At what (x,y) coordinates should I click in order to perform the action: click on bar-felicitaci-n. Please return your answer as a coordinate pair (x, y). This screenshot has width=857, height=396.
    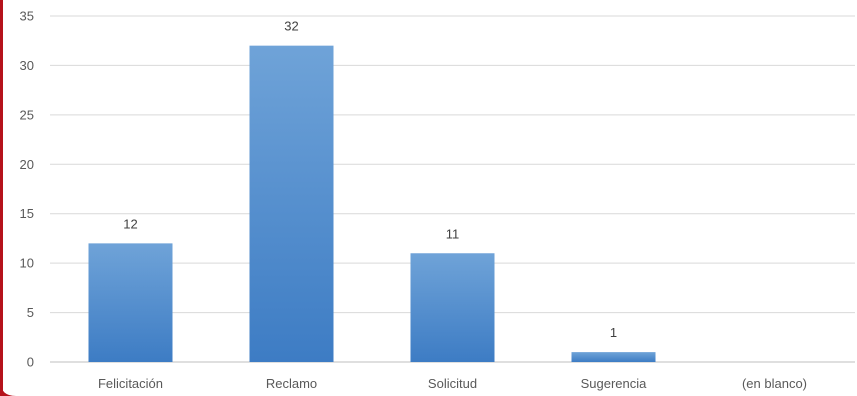
    Looking at the image, I should click on (130, 302).